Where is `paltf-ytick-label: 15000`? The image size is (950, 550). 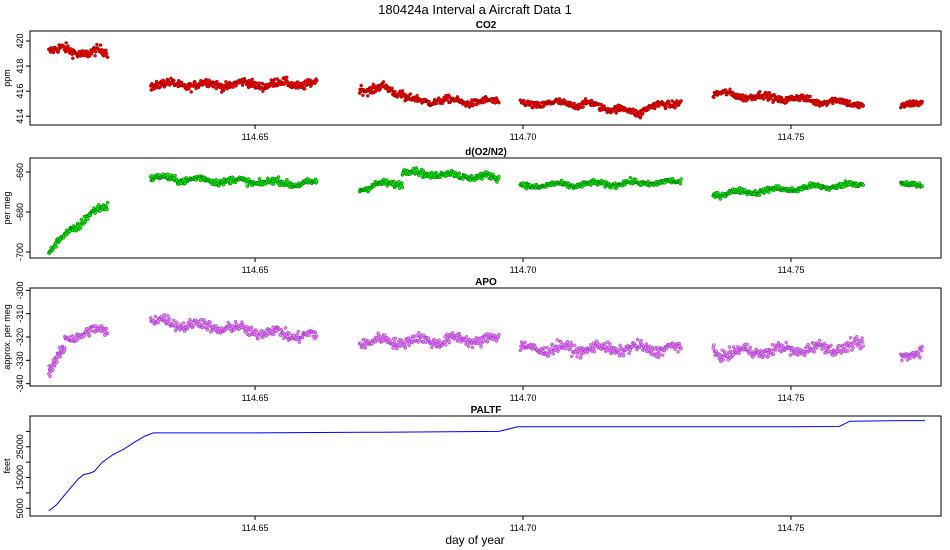 paltf-ytick-label: 15000 is located at coordinates (20, 477).